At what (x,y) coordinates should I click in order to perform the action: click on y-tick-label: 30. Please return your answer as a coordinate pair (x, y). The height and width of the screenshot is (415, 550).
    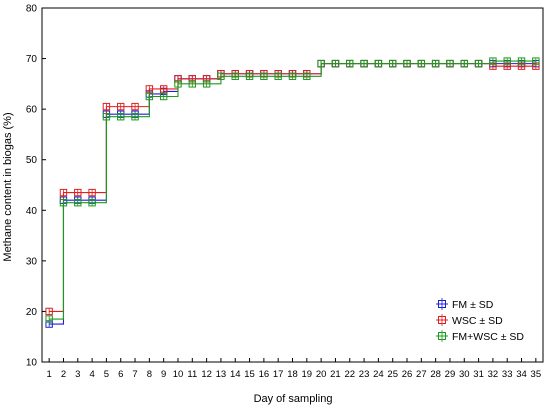
    Looking at the image, I should click on (32, 261).